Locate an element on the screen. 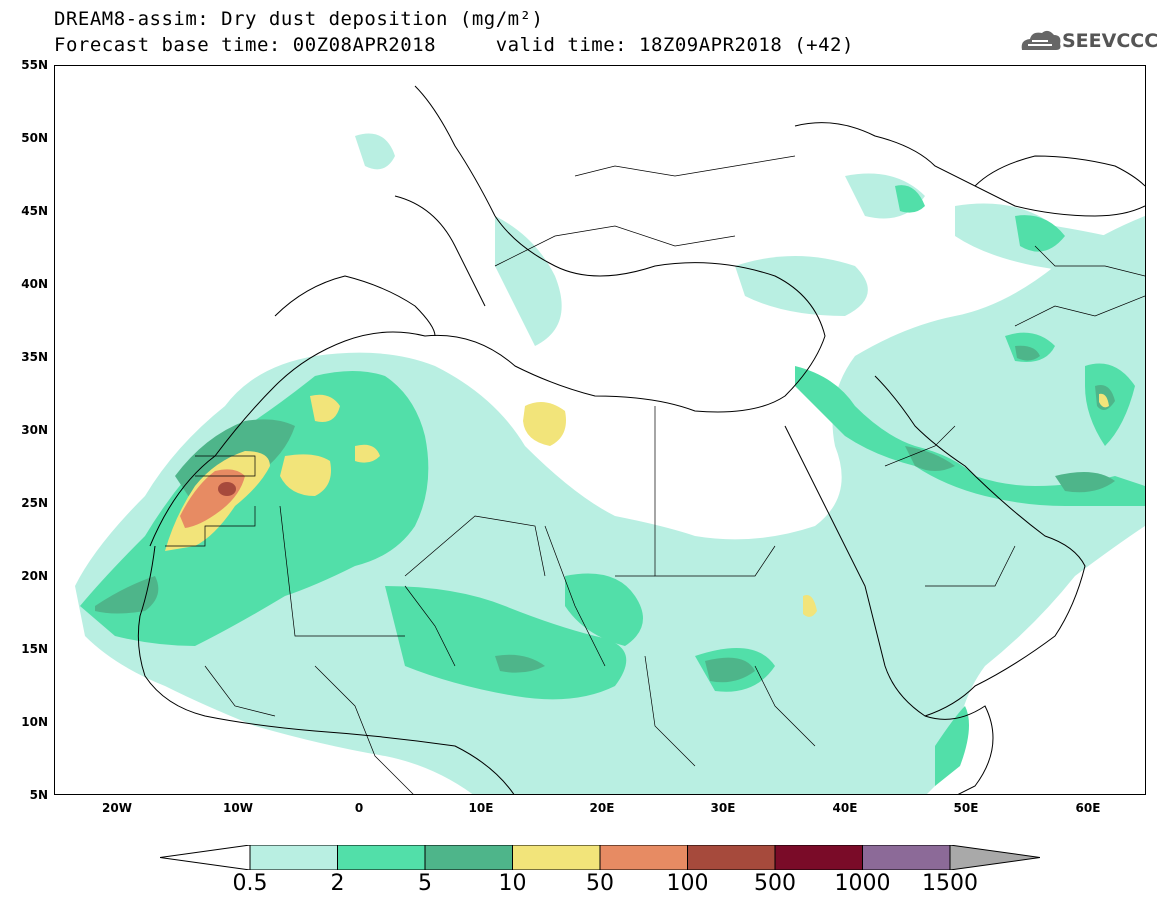 The height and width of the screenshot is (907, 1165). lon-label: 30E is located at coordinates (723, 808).